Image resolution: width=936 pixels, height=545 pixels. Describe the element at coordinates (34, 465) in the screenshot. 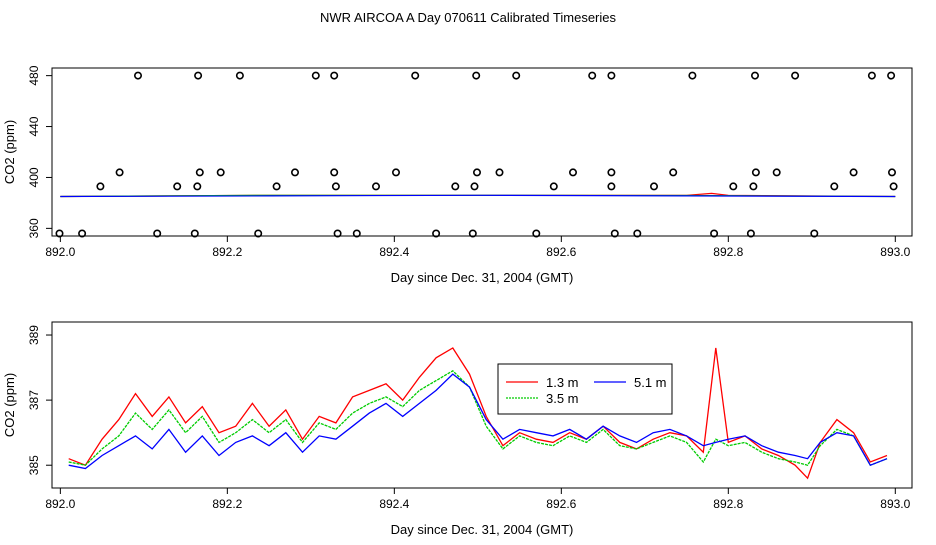

I see `y-tick-label: 385` at that location.